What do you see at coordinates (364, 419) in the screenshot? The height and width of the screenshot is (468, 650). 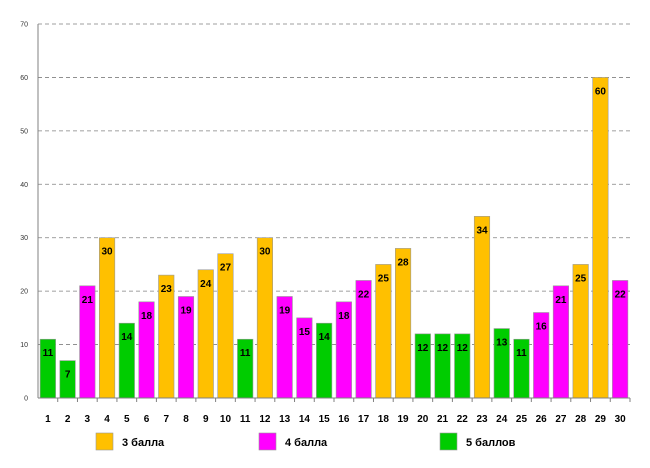 I see `x-tick-label: 17` at bounding box center [364, 419].